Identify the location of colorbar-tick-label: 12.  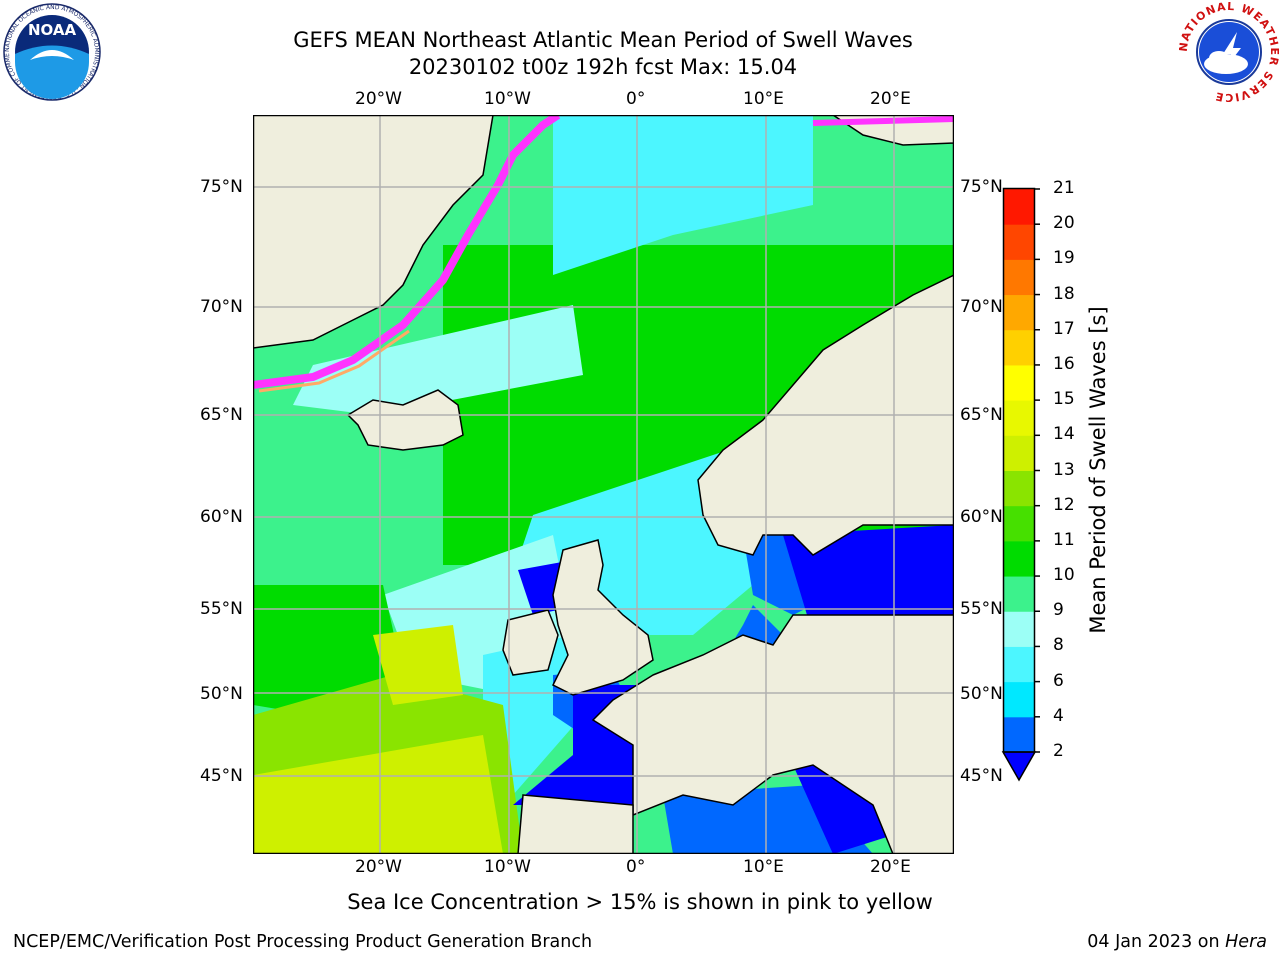
(1064, 504).